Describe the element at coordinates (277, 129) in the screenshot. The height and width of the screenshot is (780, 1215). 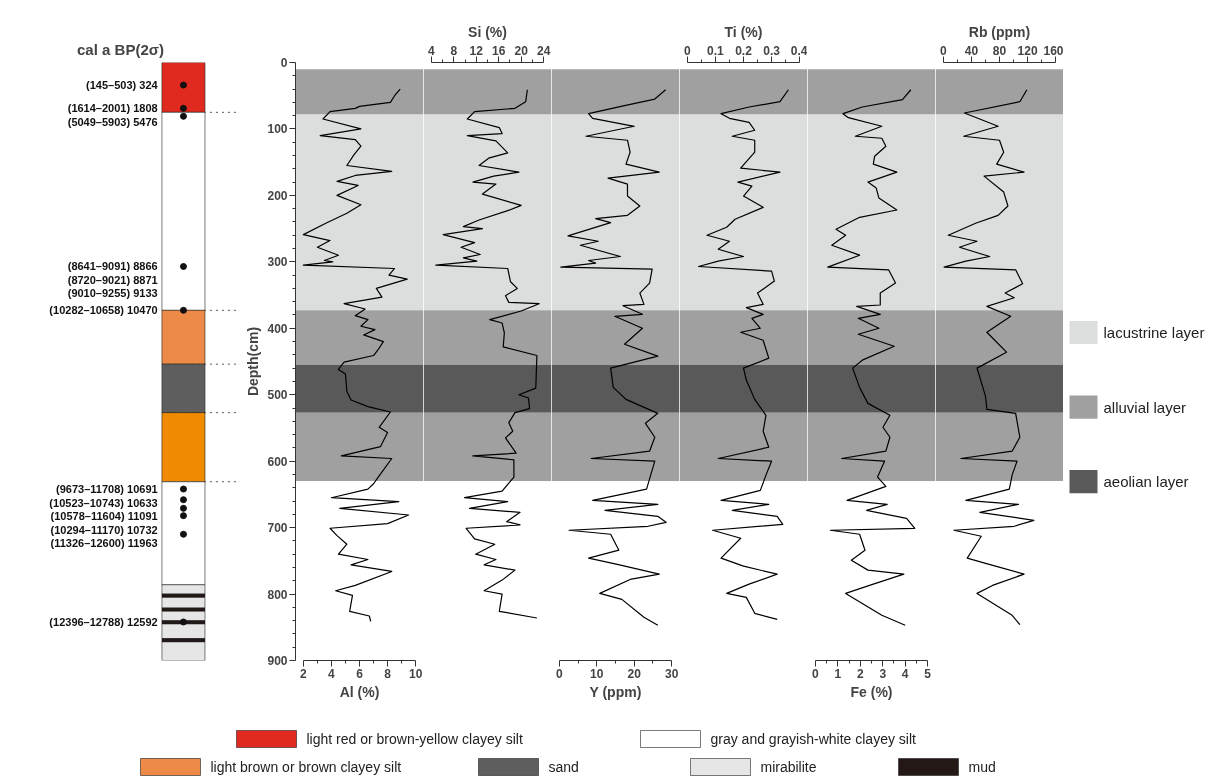
I see `y-tick-label: 100` at that location.